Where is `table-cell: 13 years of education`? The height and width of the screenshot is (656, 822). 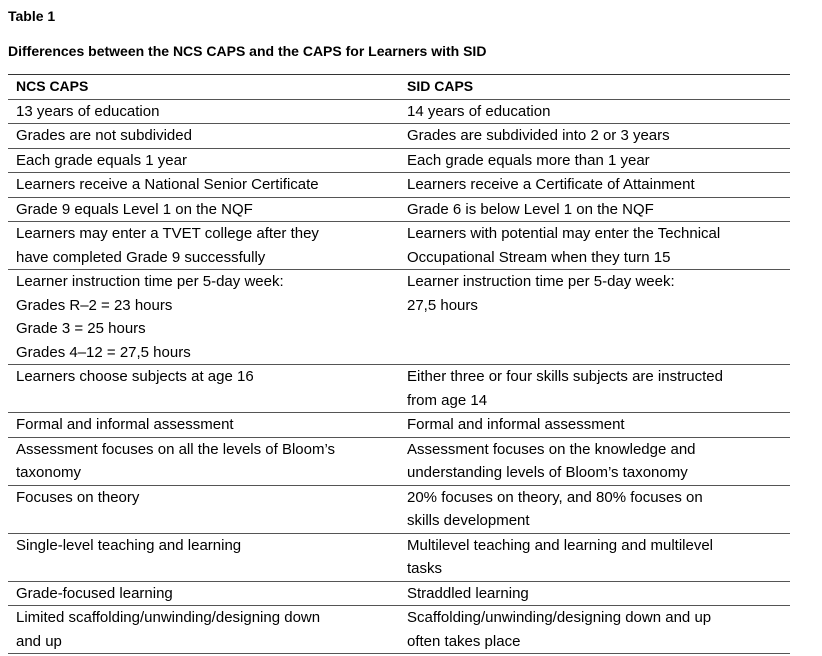 table-cell: 13 years of education is located at coordinates (203, 111).